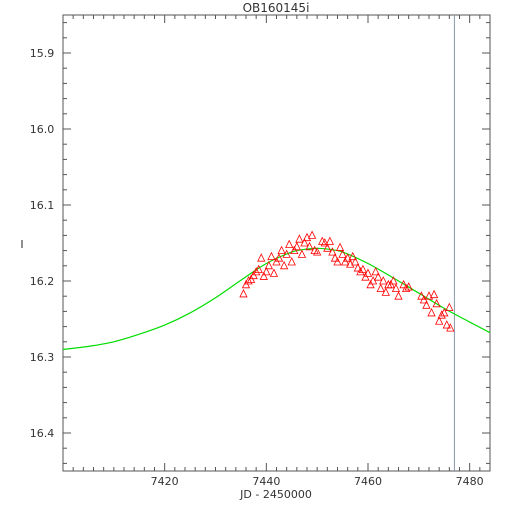 Image resolution: width=510 pixels, height=510 pixels. Describe the element at coordinates (42, 357) in the screenshot. I see `y-tick-label: 16.3` at that location.